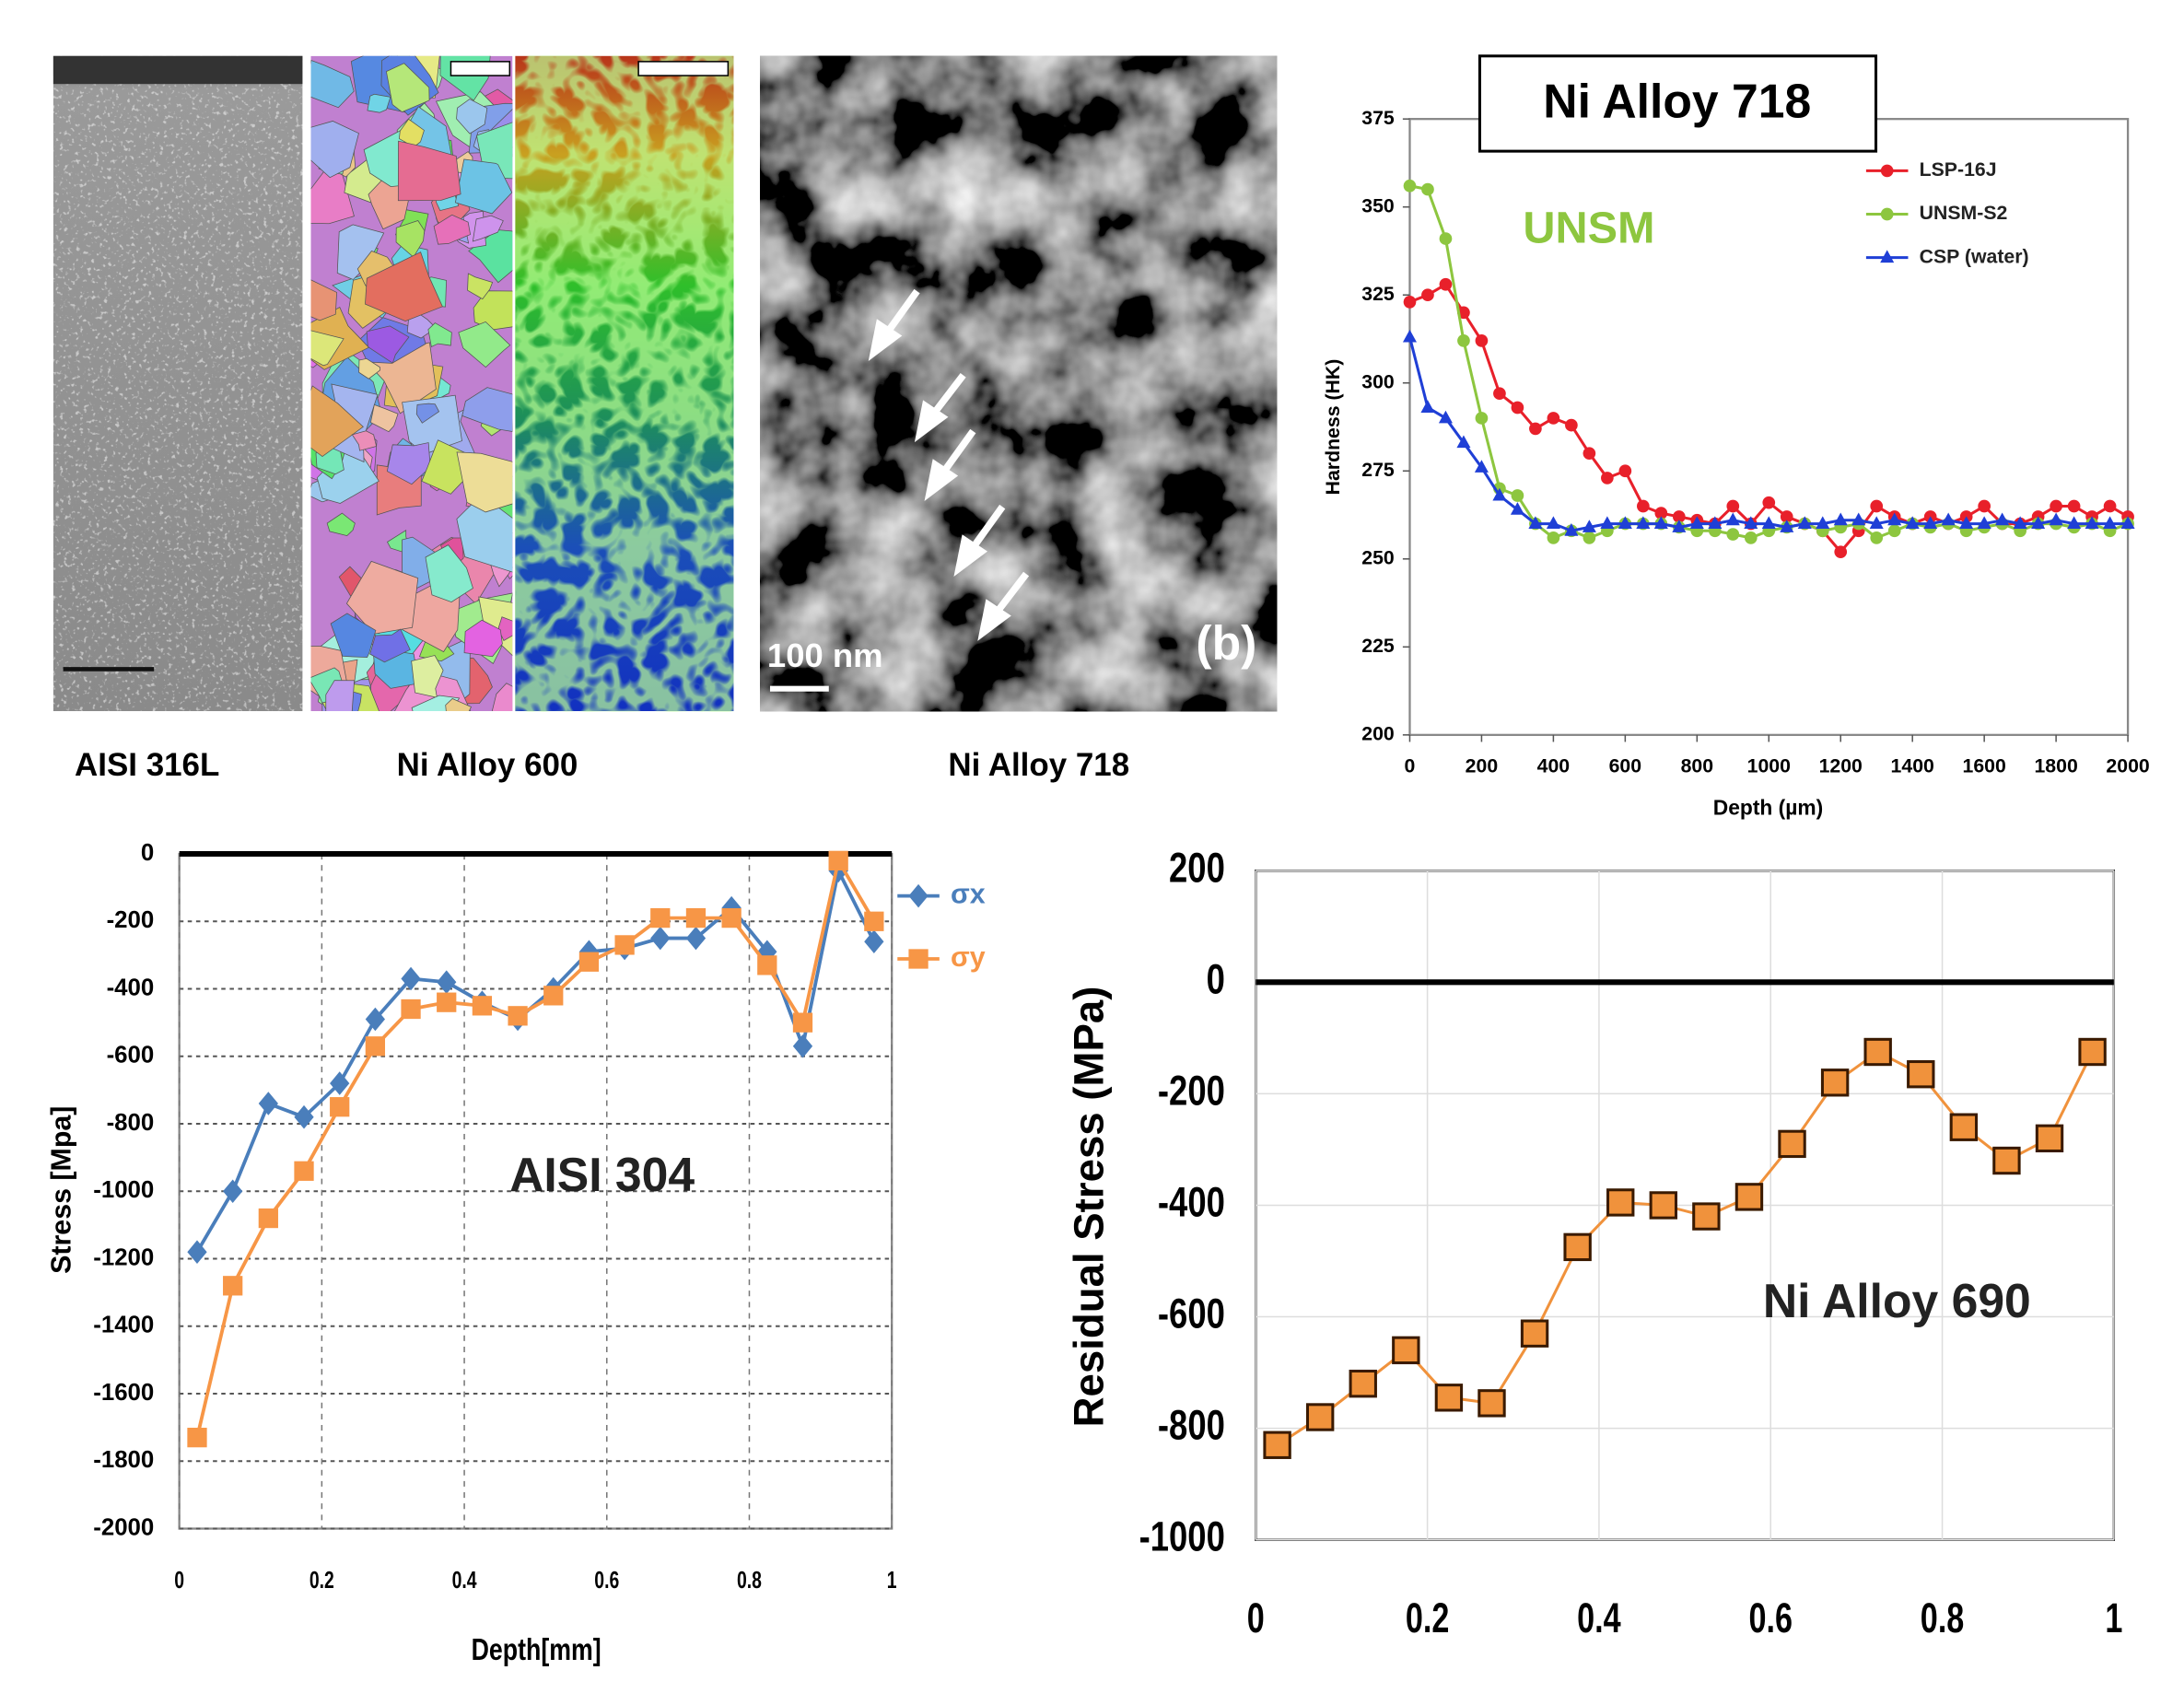 This screenshot has height=1705, width=2184. What do you see at coordinates (1769, 765) in the screenshot?
I see `x-tick-label: 1000` at bounding box center [1769, 765].